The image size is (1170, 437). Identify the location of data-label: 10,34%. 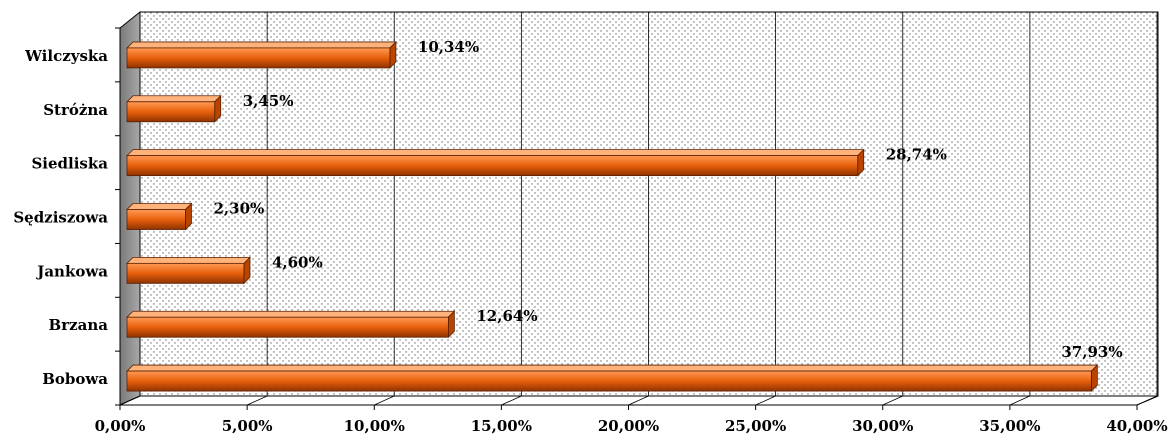
(448, 47).